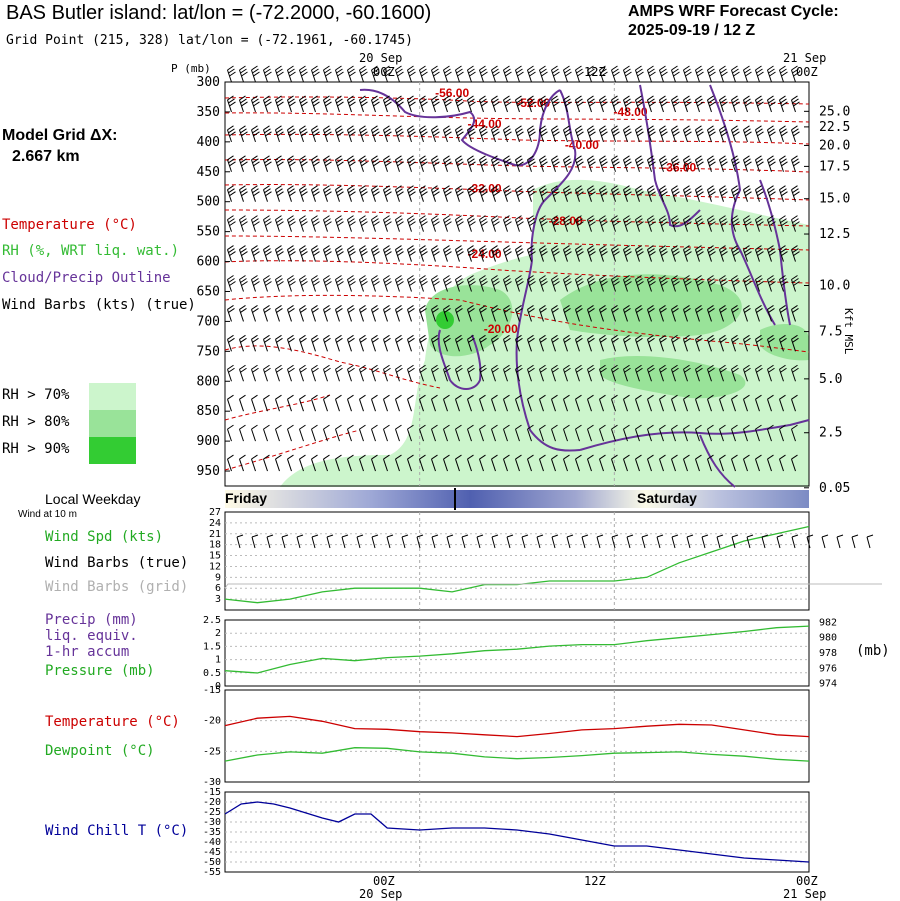  What do you see at coordinates (830, 332) in the screenshot?
I see `height-tick-label: 7.5` at bounding box center [830, 332].